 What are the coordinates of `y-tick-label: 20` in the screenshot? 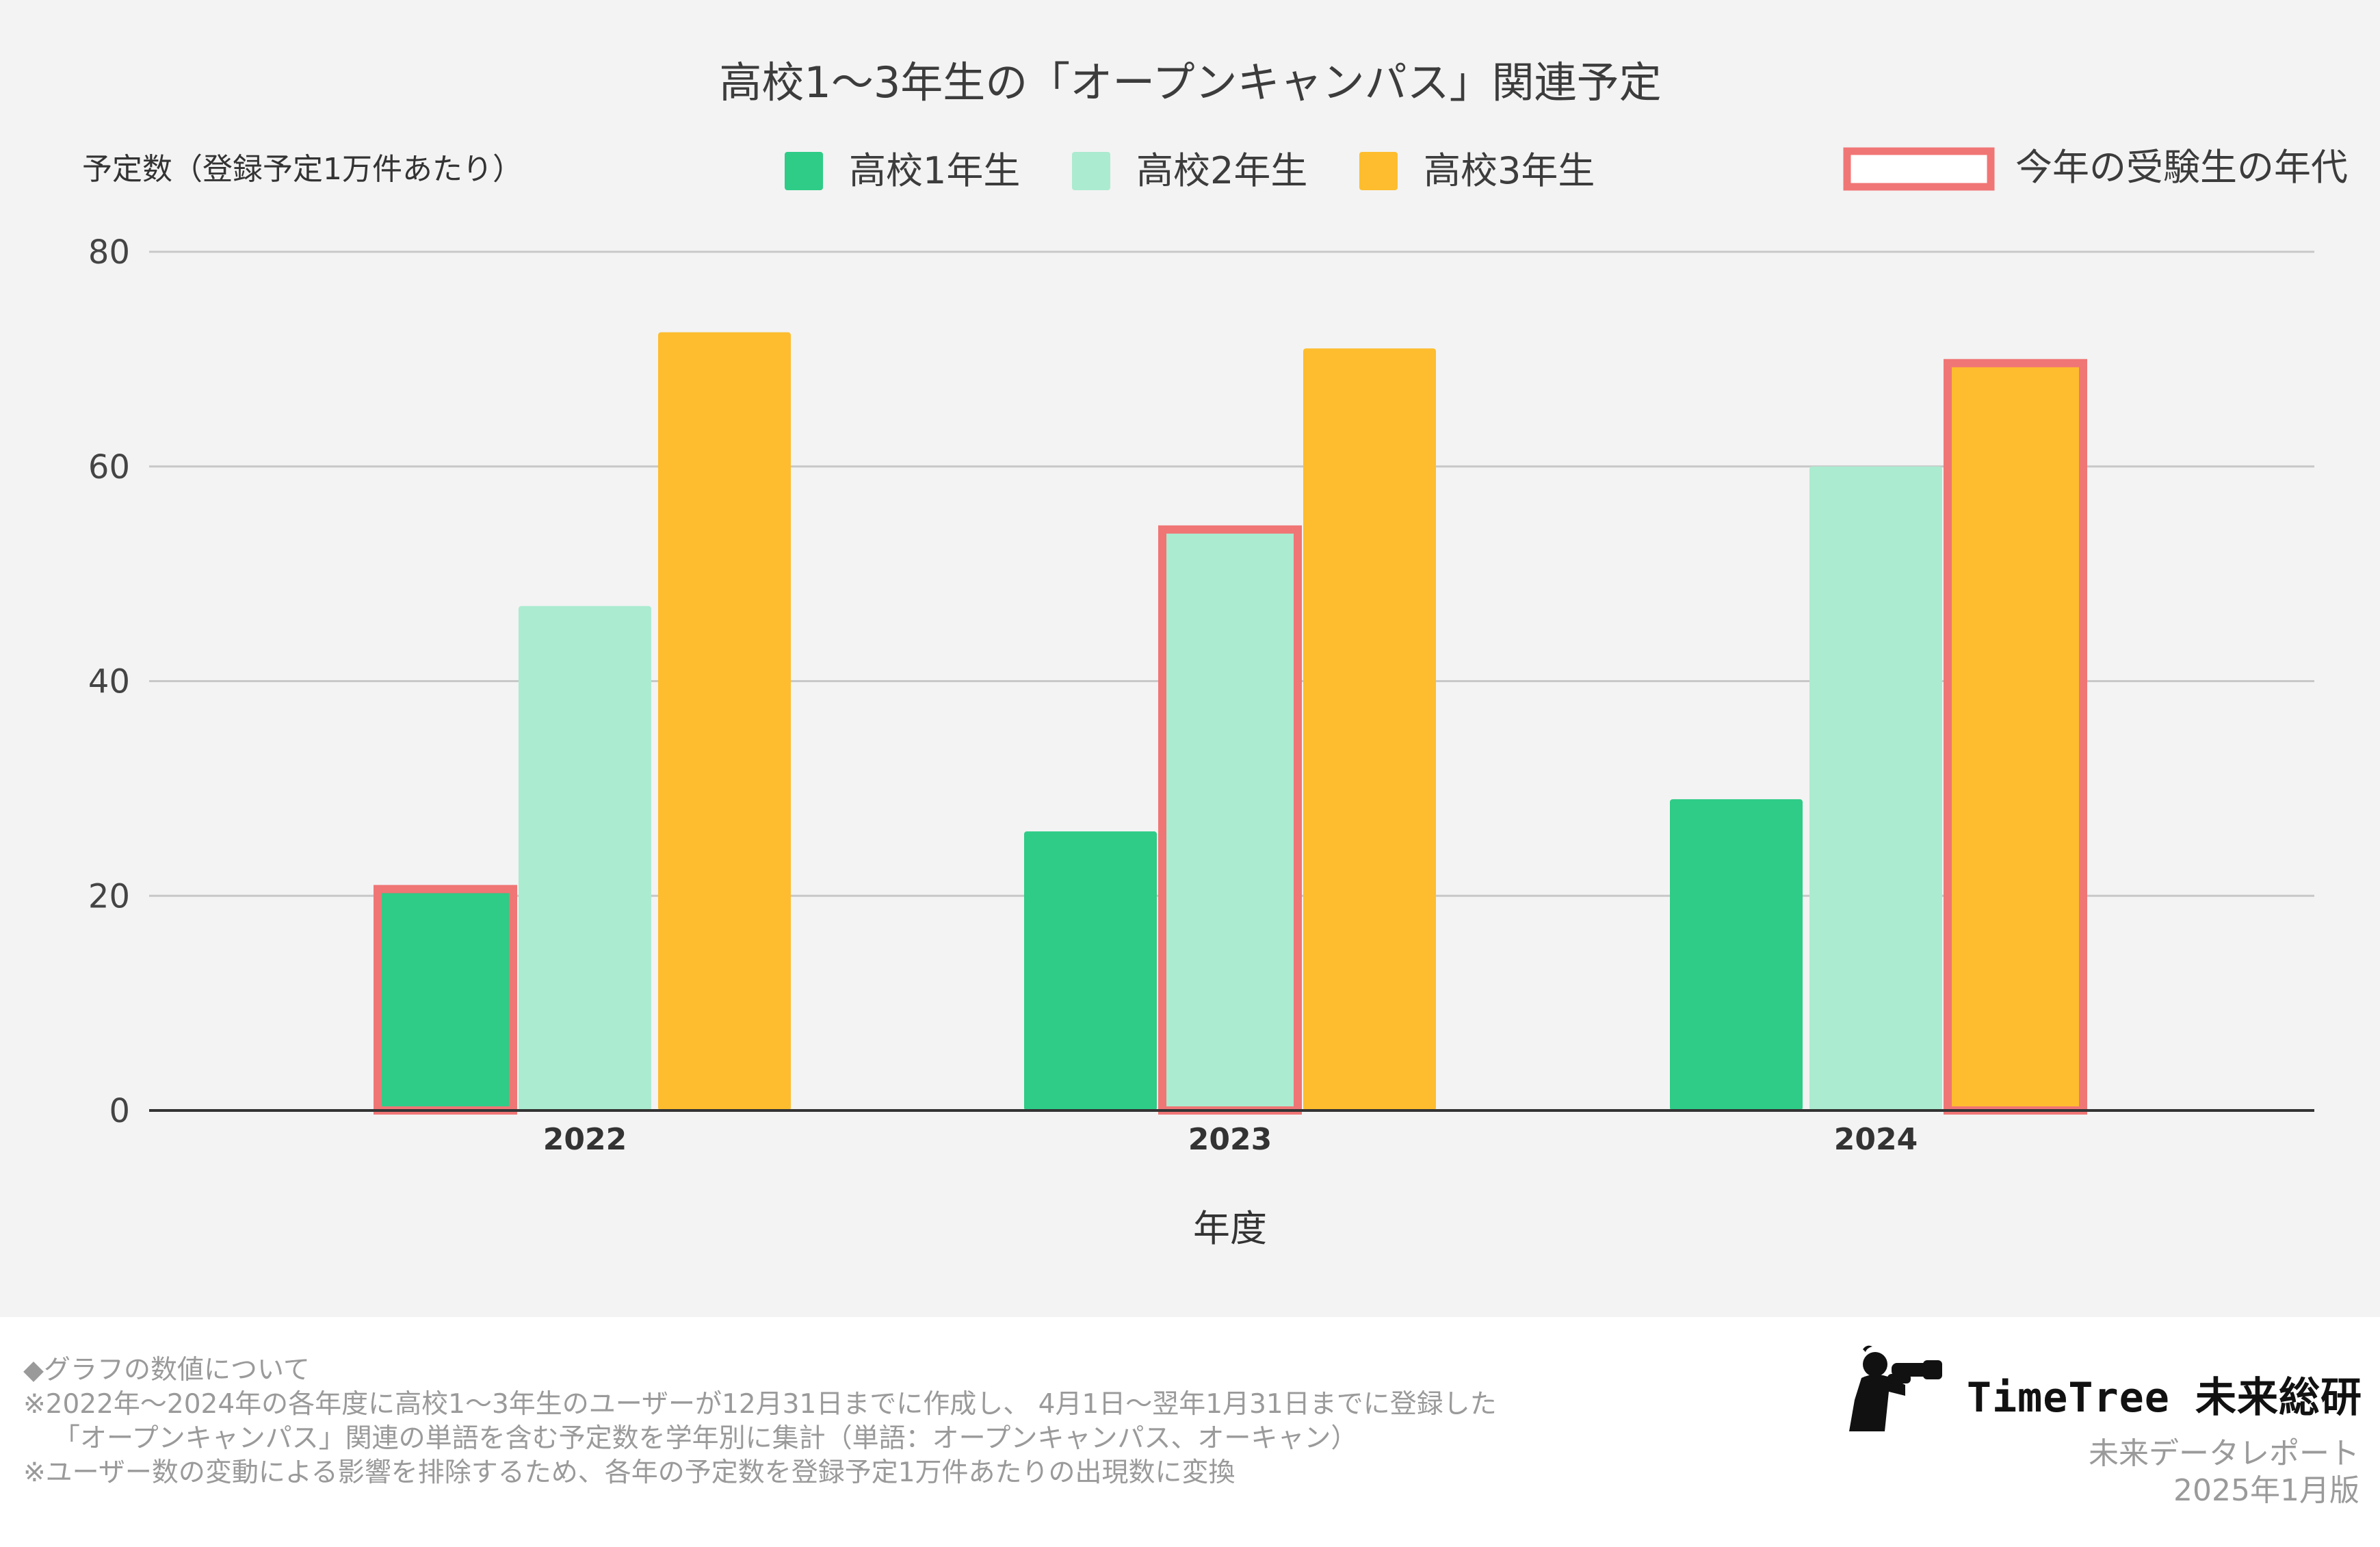 It's located at (109, 896).